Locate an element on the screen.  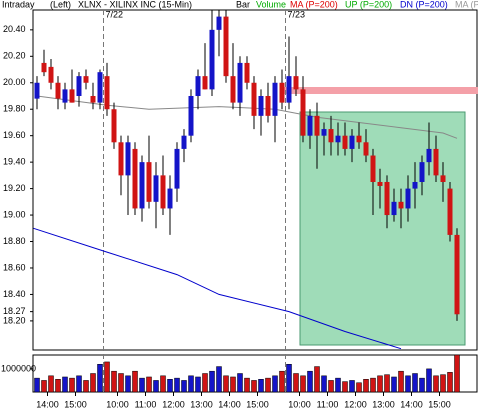
y-tick-label: 20.20 is located at coordinates (14, 56).